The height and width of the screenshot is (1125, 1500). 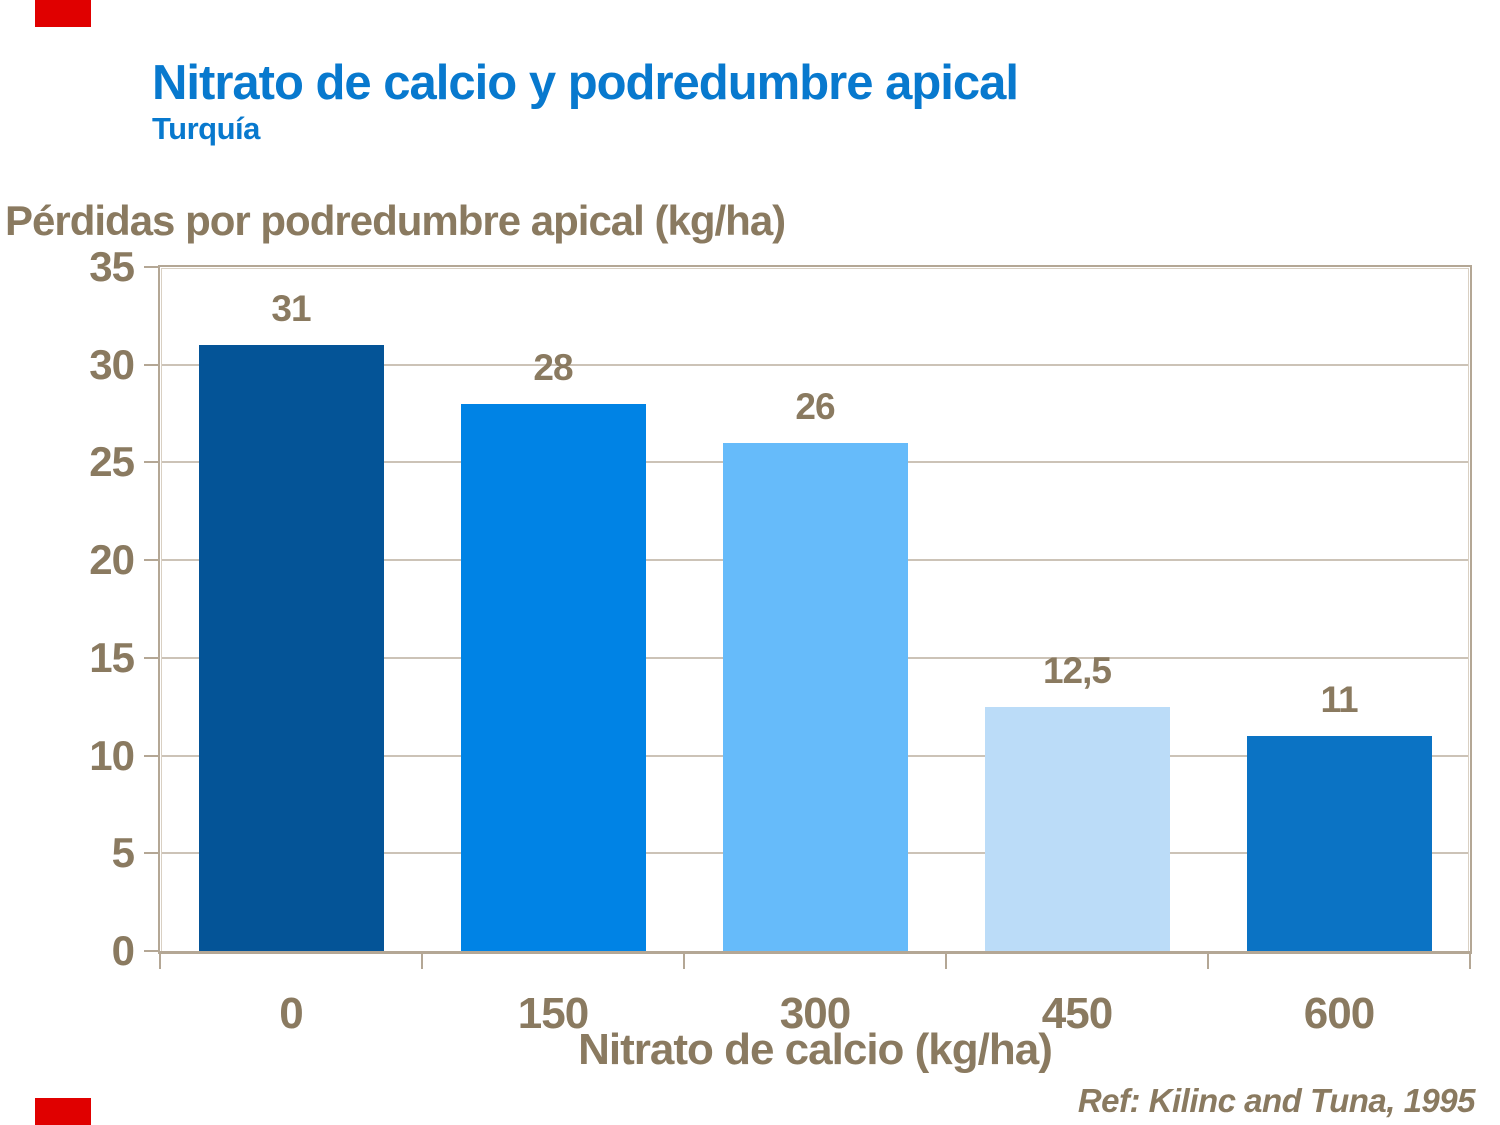 What do you see at coordinates (112, 755) in the screenshot?
I see `y-tick-label: 10` at bounding box center [112, 755].